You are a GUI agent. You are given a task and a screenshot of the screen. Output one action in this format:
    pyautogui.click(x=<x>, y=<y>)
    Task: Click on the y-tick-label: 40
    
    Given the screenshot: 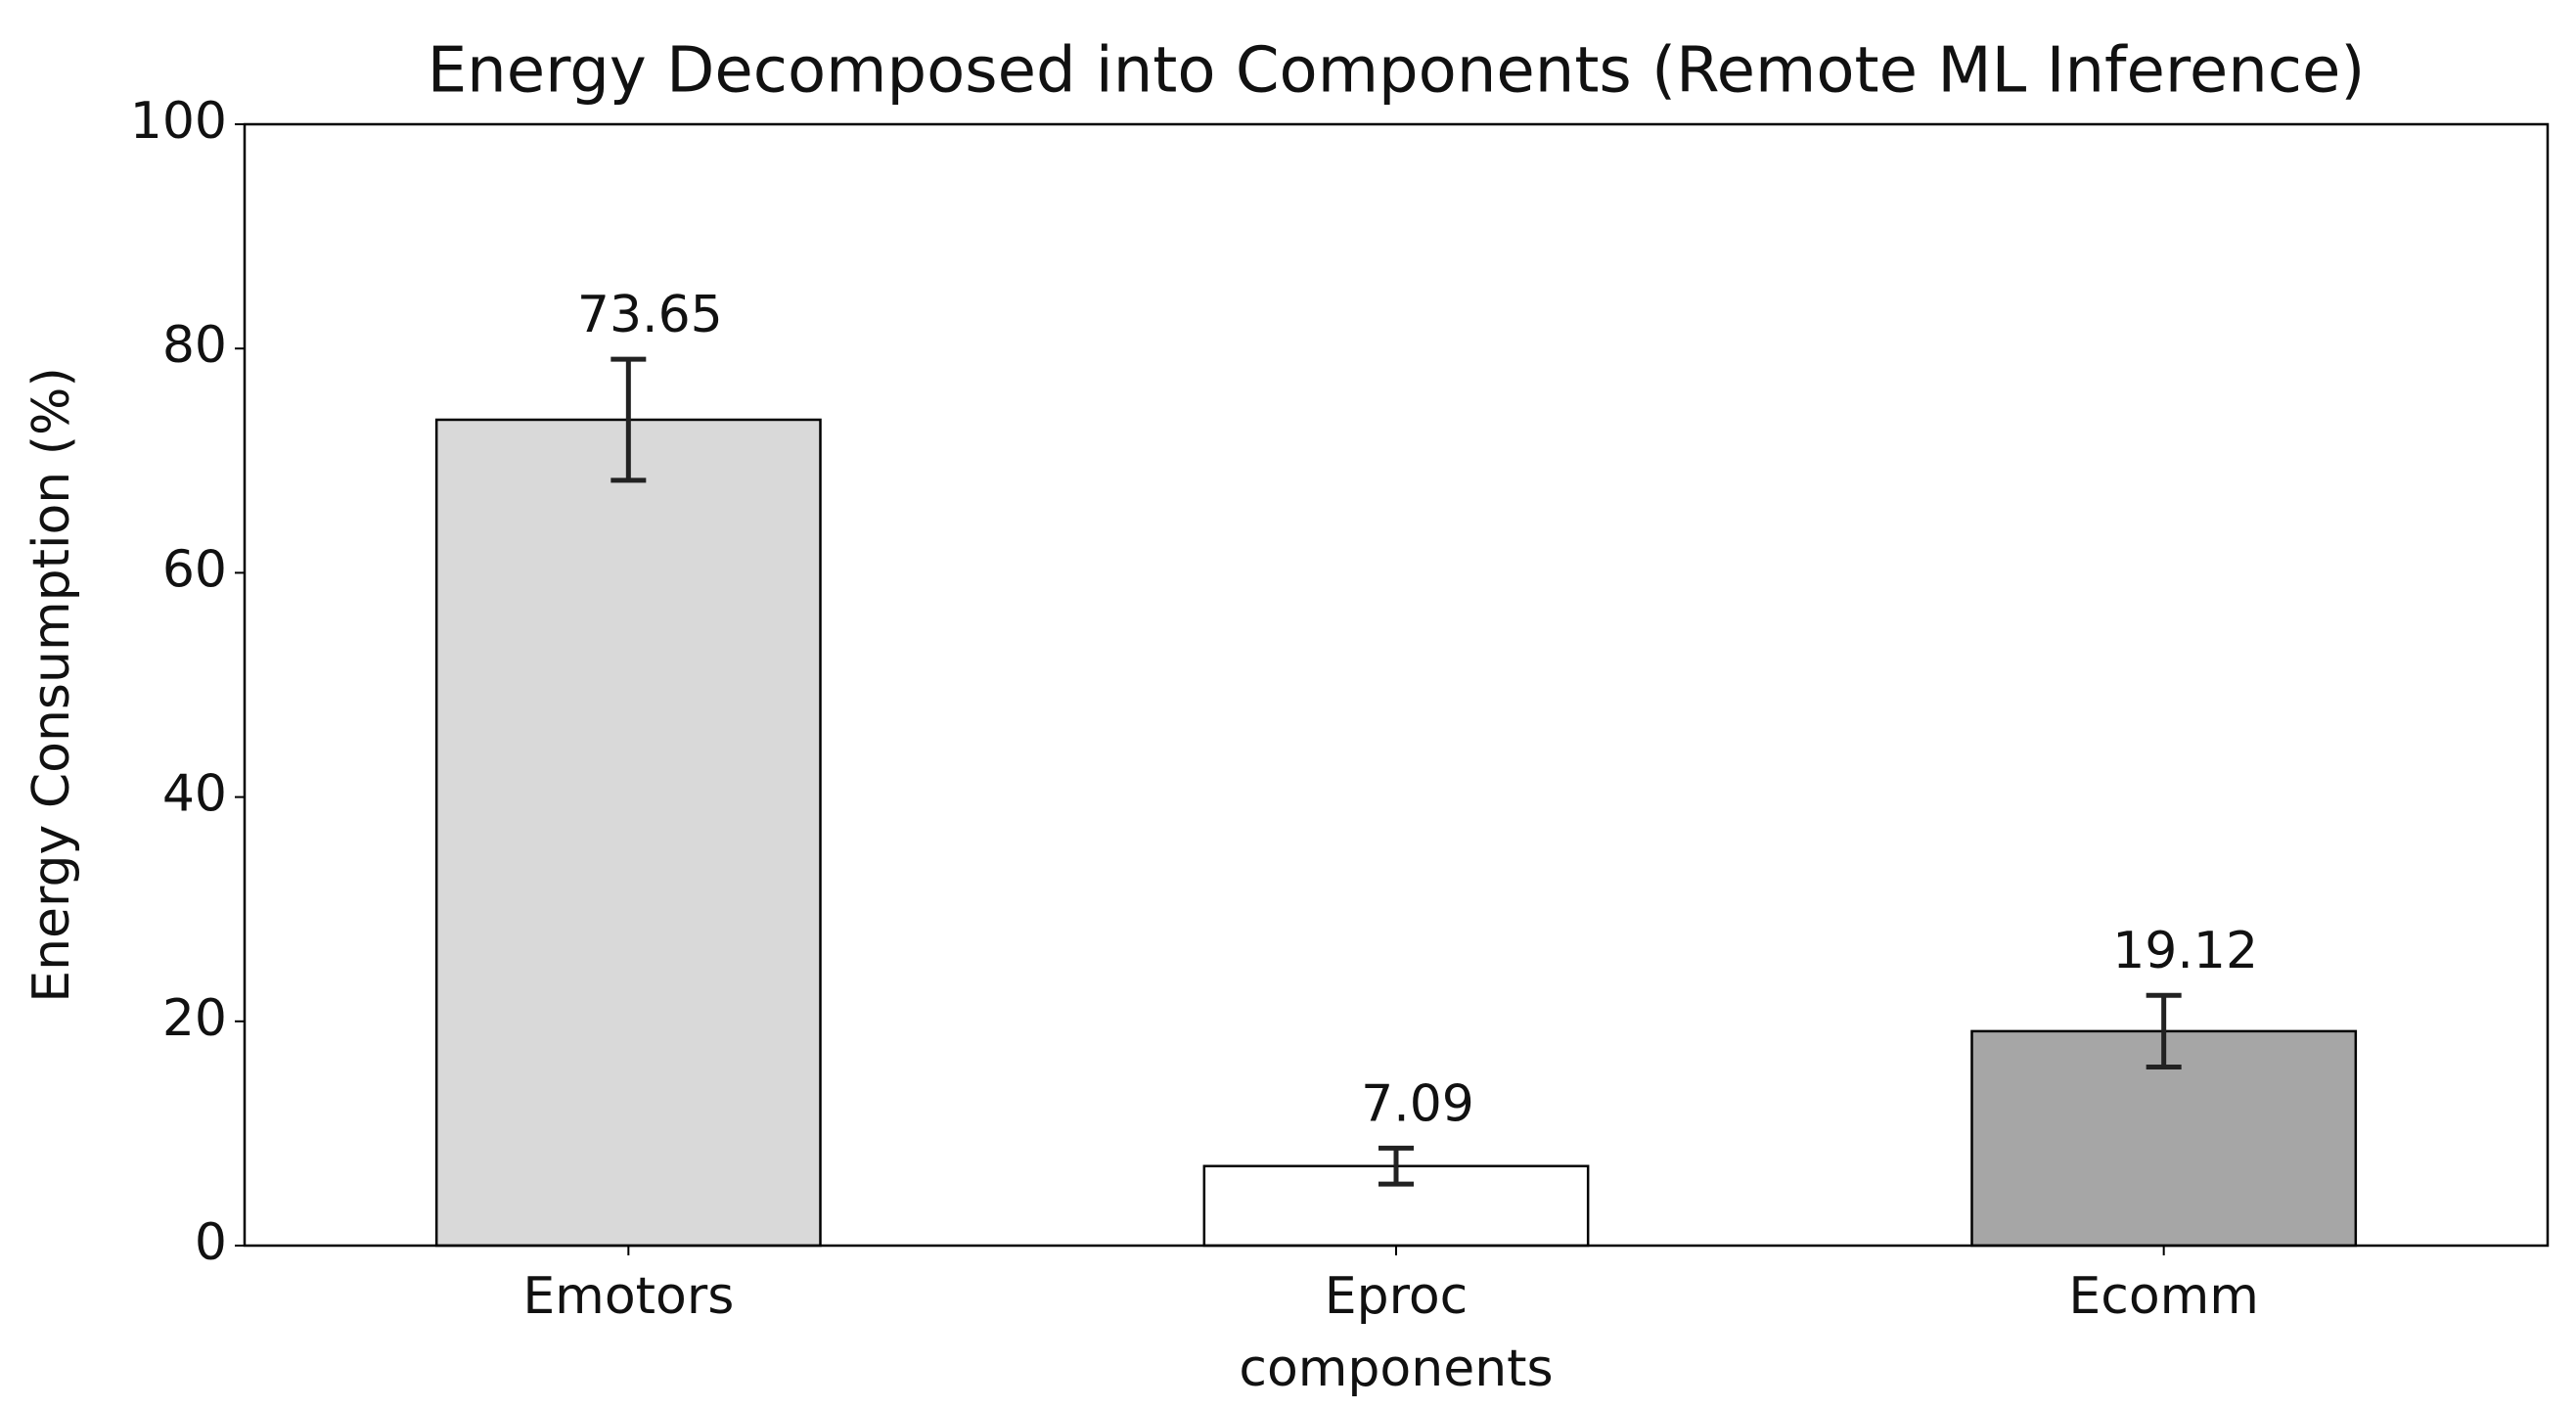 What is the action you would take?
    pyautogui.click(x=194, y=795)
    